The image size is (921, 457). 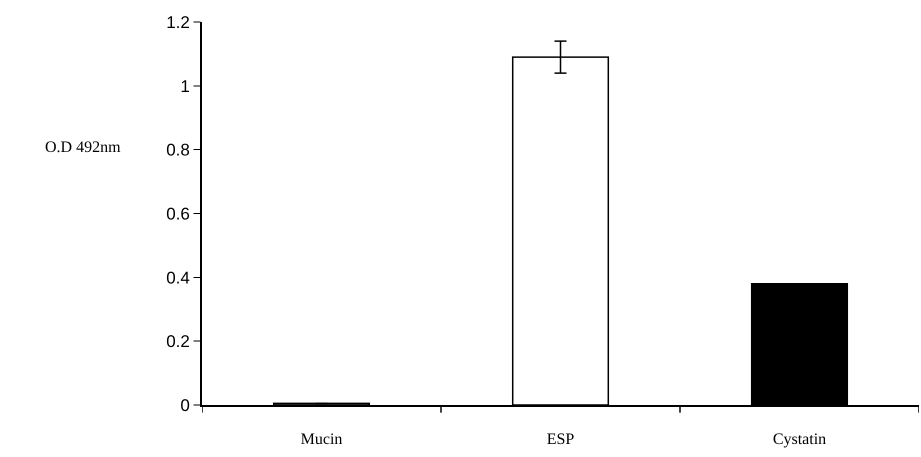 I want to click on y-tick-label: 0, so click(x=185, y=405).